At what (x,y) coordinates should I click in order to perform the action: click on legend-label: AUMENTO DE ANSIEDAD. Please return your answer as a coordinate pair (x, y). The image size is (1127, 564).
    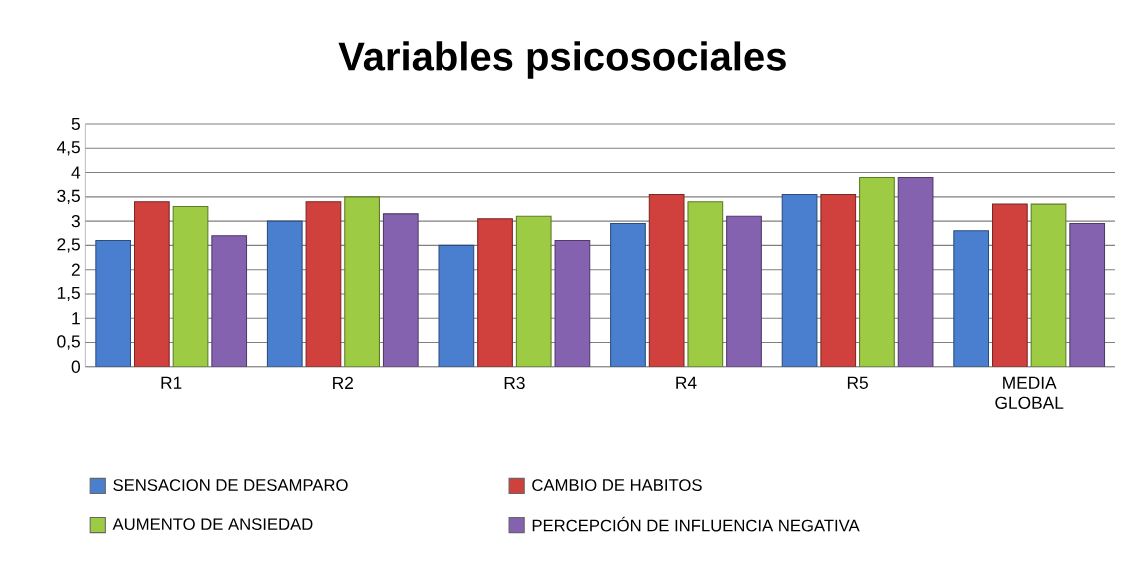
    Looking at the image, I should click on (212, 524).